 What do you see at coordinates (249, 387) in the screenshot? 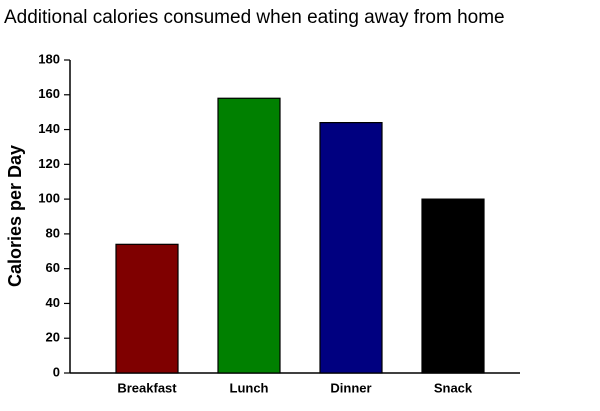
I see `x-tick-label: Lunch` at bounding box center [249, 387].